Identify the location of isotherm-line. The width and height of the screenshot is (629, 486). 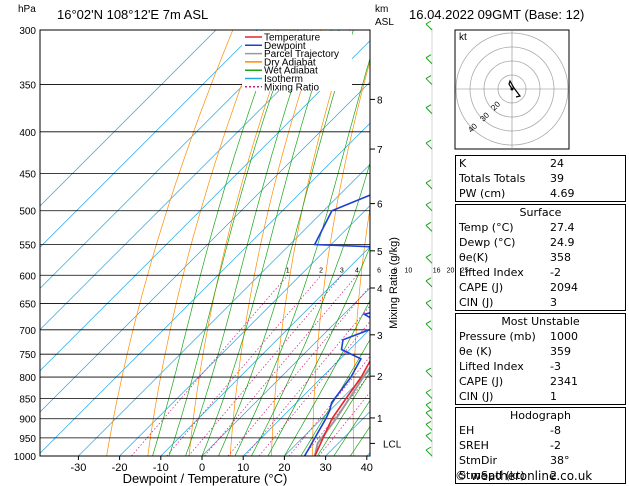
(128, 118).